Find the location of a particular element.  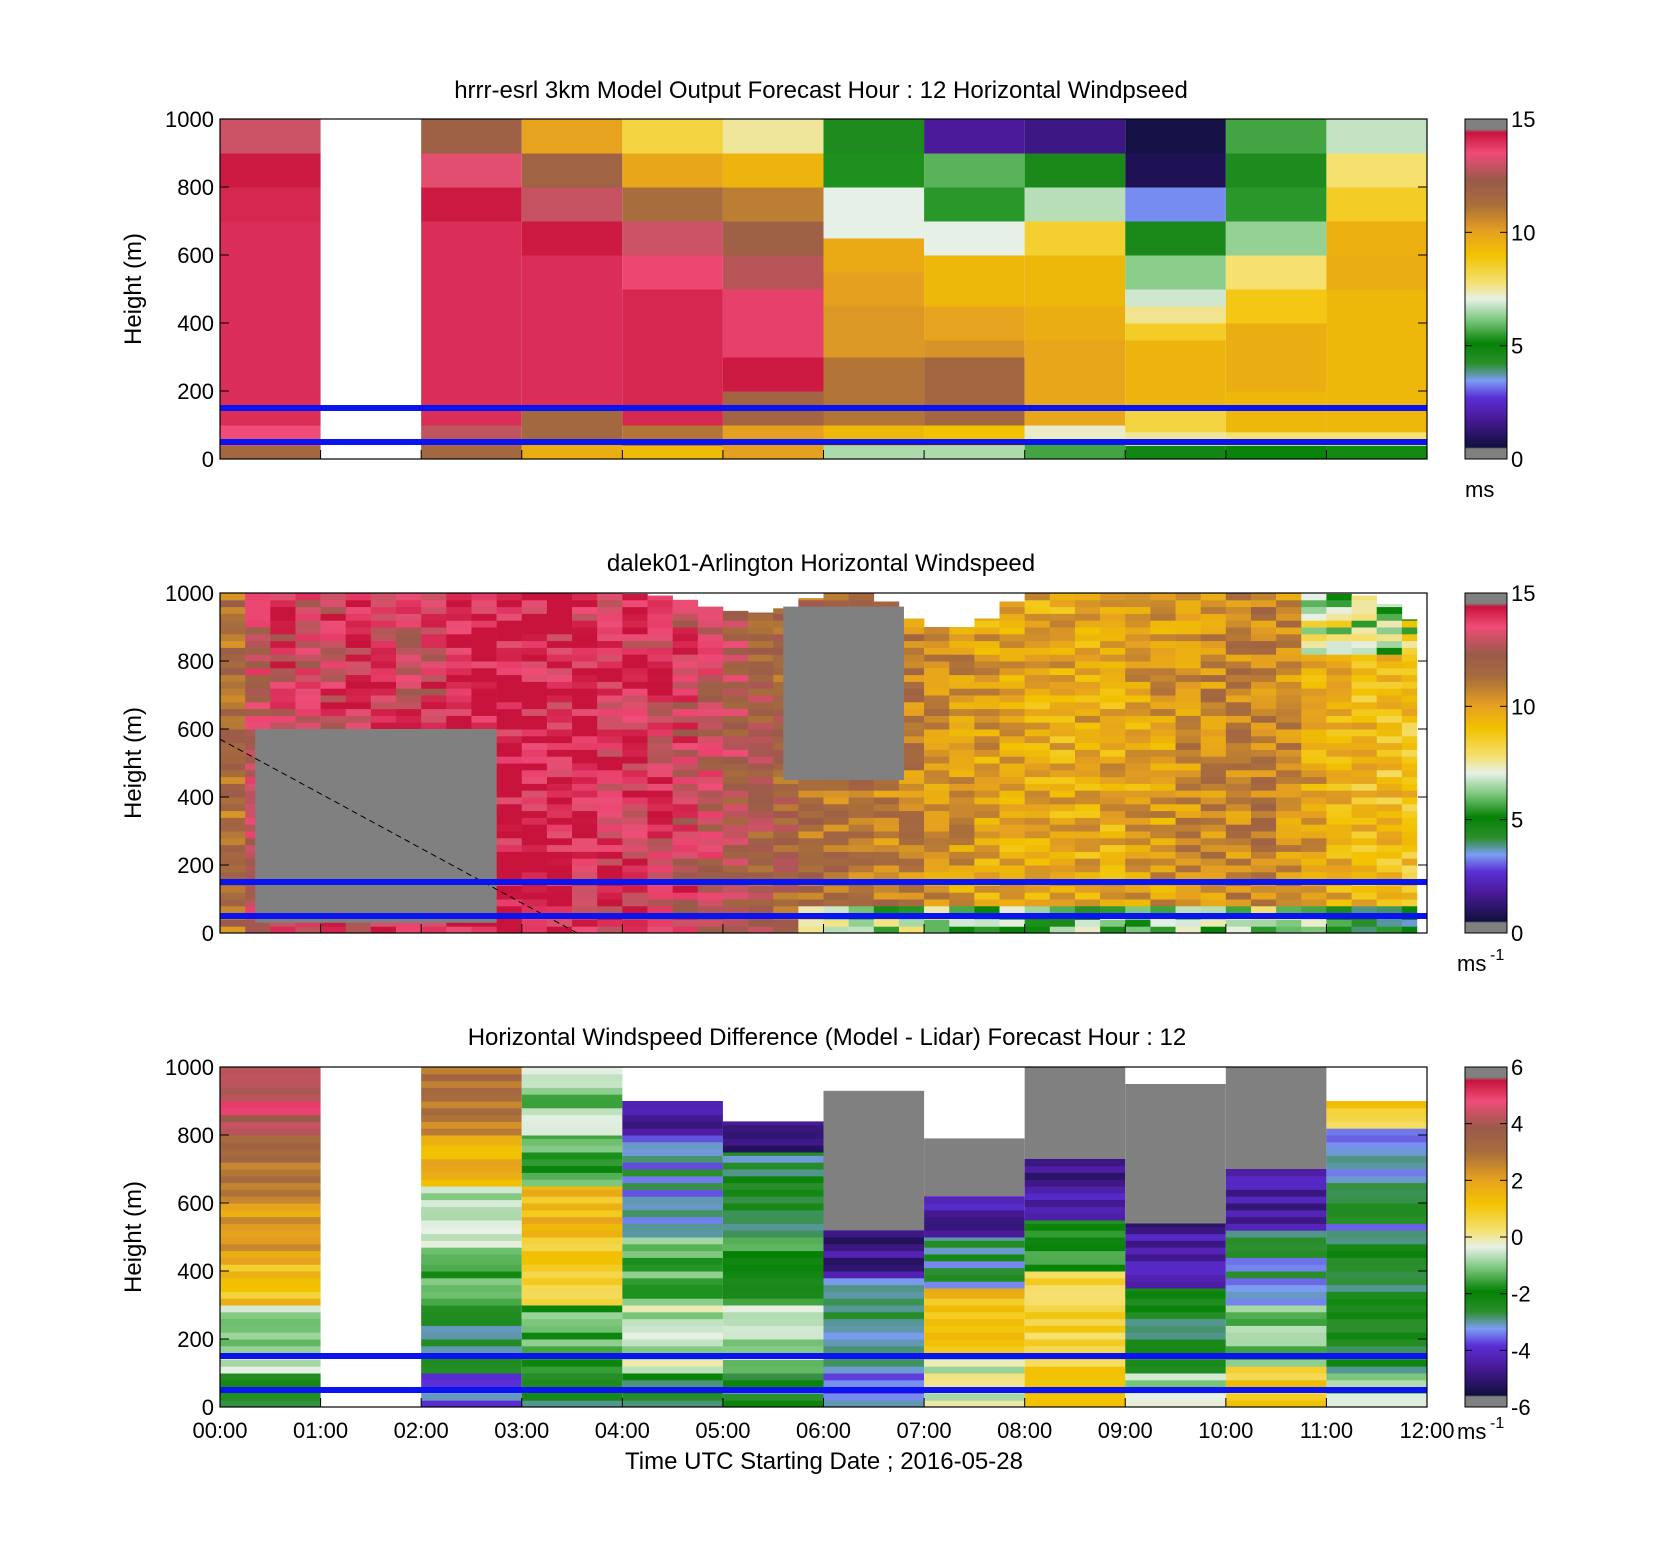

panel-model-reflines is located at coordinates (823, 425).